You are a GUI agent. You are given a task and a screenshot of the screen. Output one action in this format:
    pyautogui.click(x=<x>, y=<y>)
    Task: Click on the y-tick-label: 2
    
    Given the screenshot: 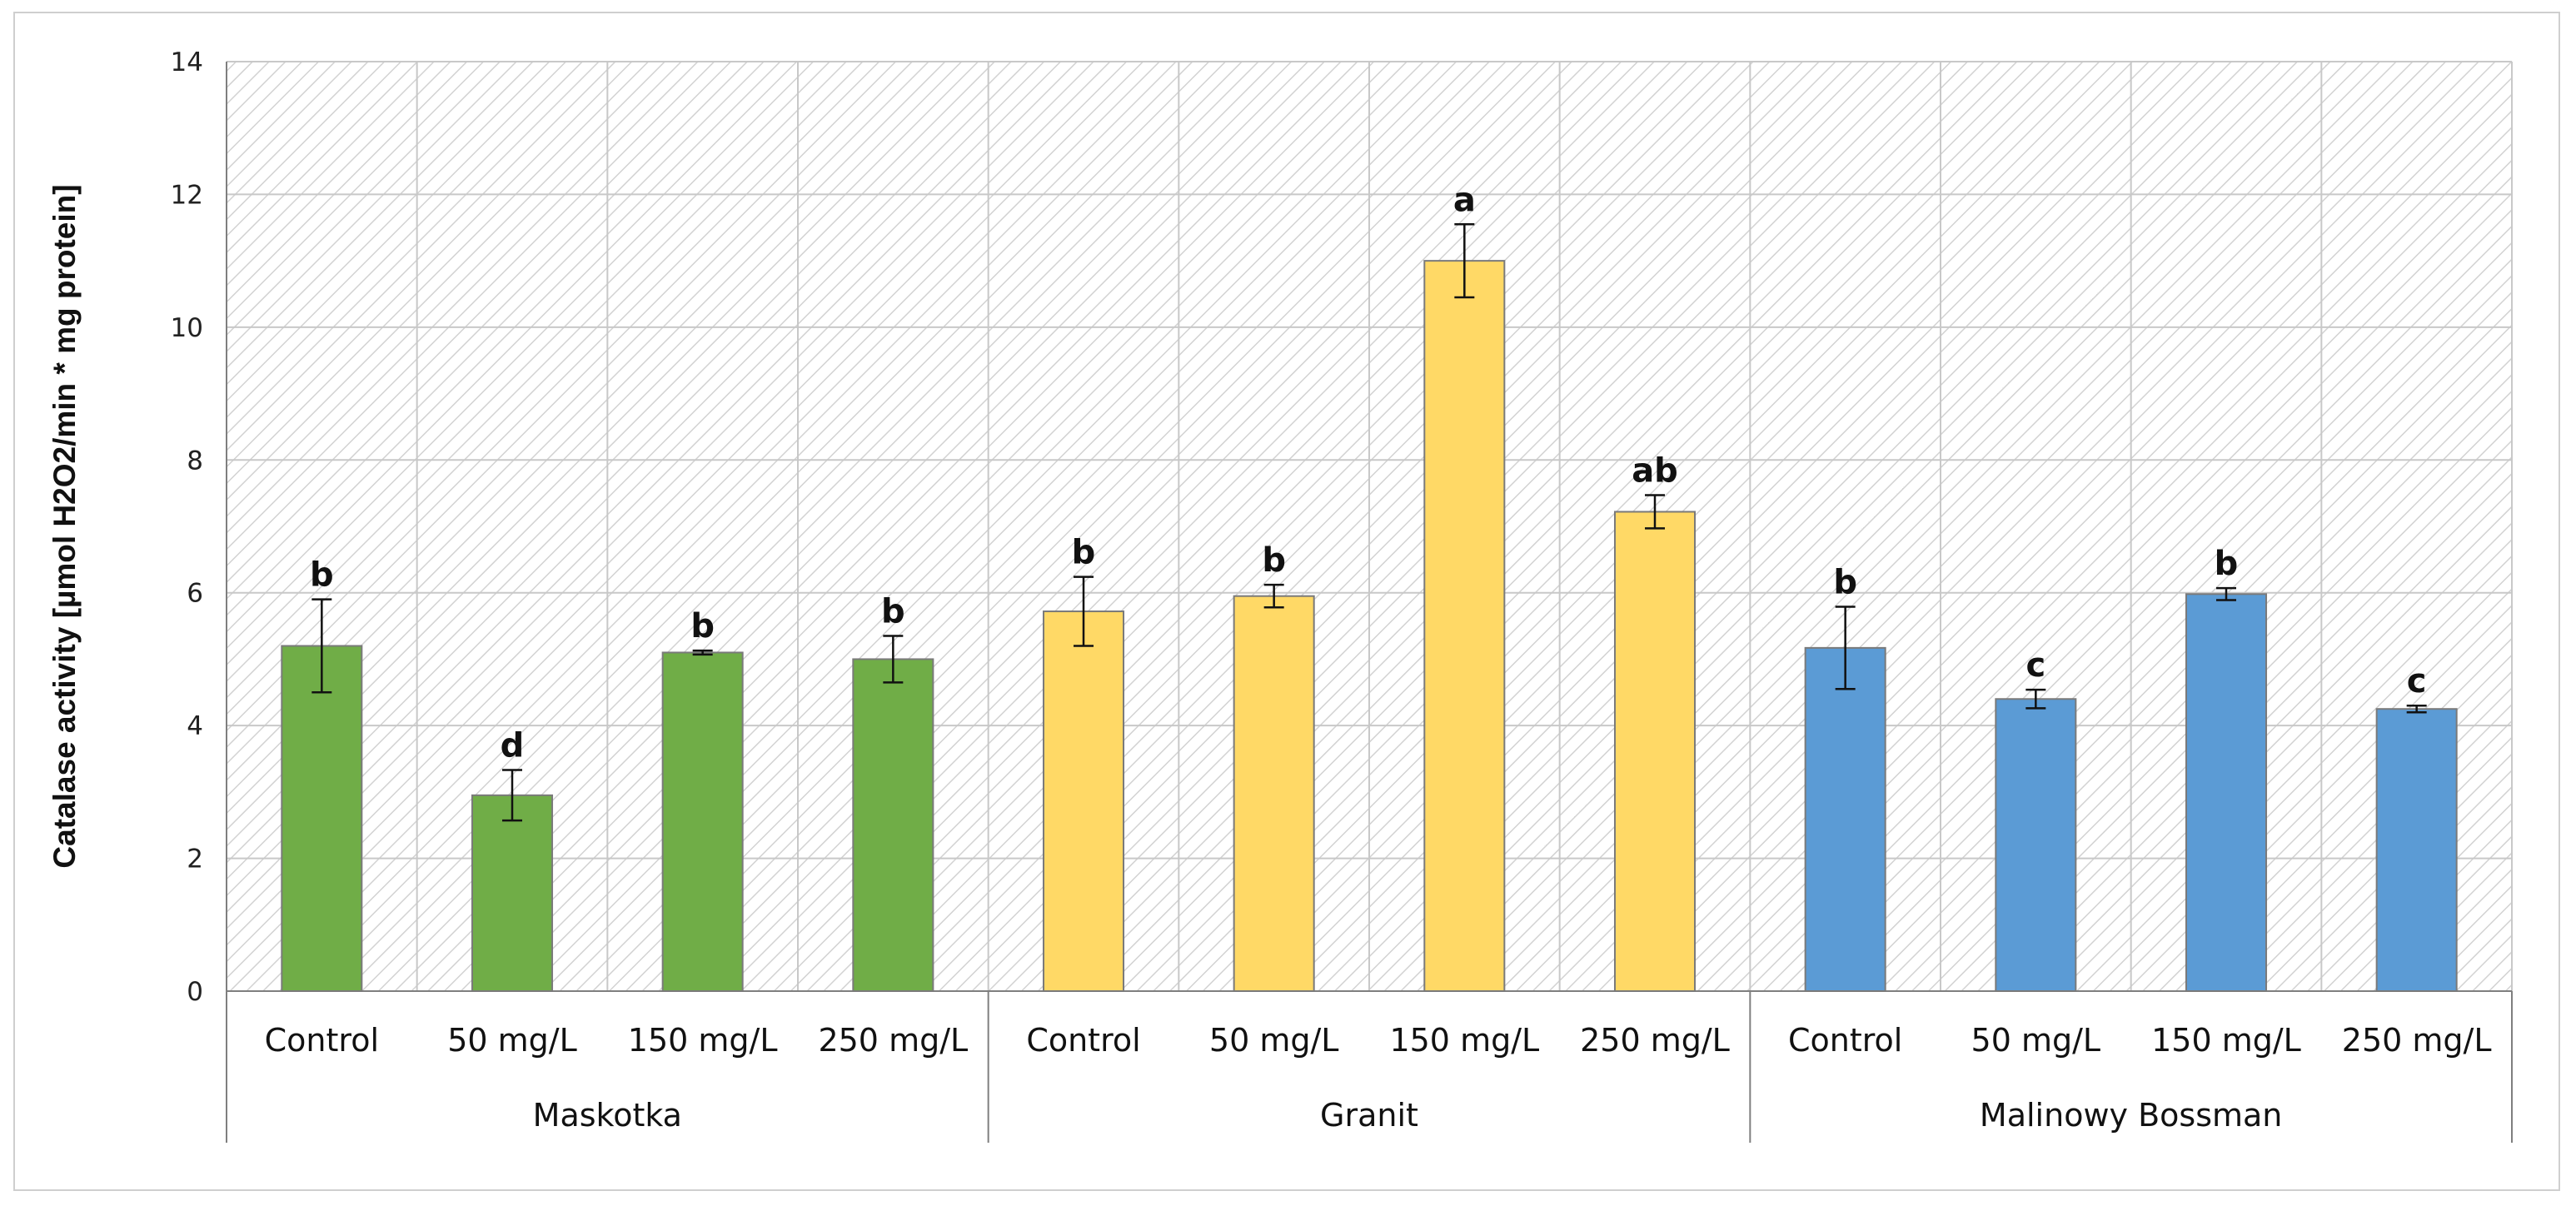 What is the action you would take?
    pyautogui.click(x=195, y=860)
    